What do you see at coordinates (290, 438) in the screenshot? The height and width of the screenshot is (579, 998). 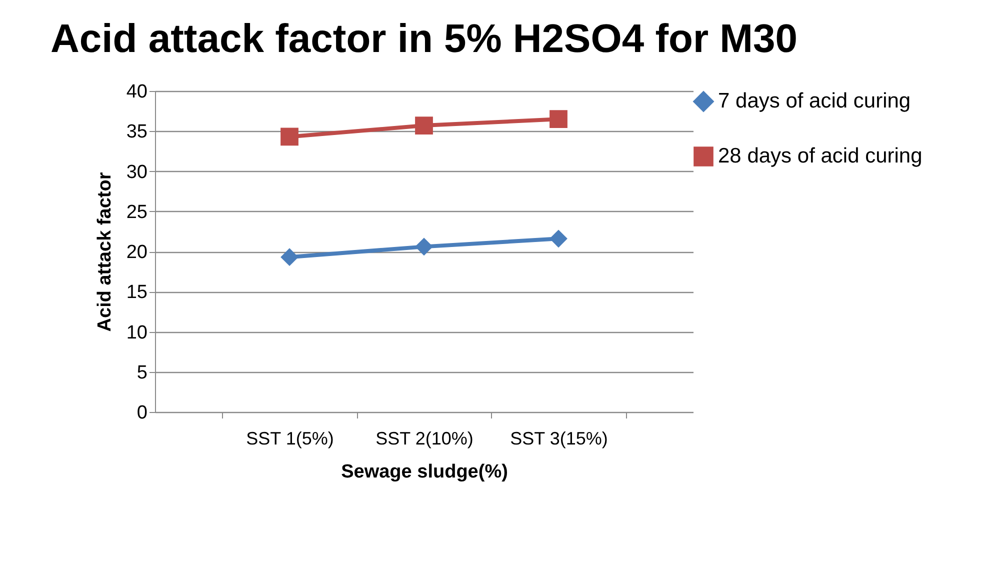 I see `x-tick-label: SST 1(5%)` at bounding box center [290, 438].